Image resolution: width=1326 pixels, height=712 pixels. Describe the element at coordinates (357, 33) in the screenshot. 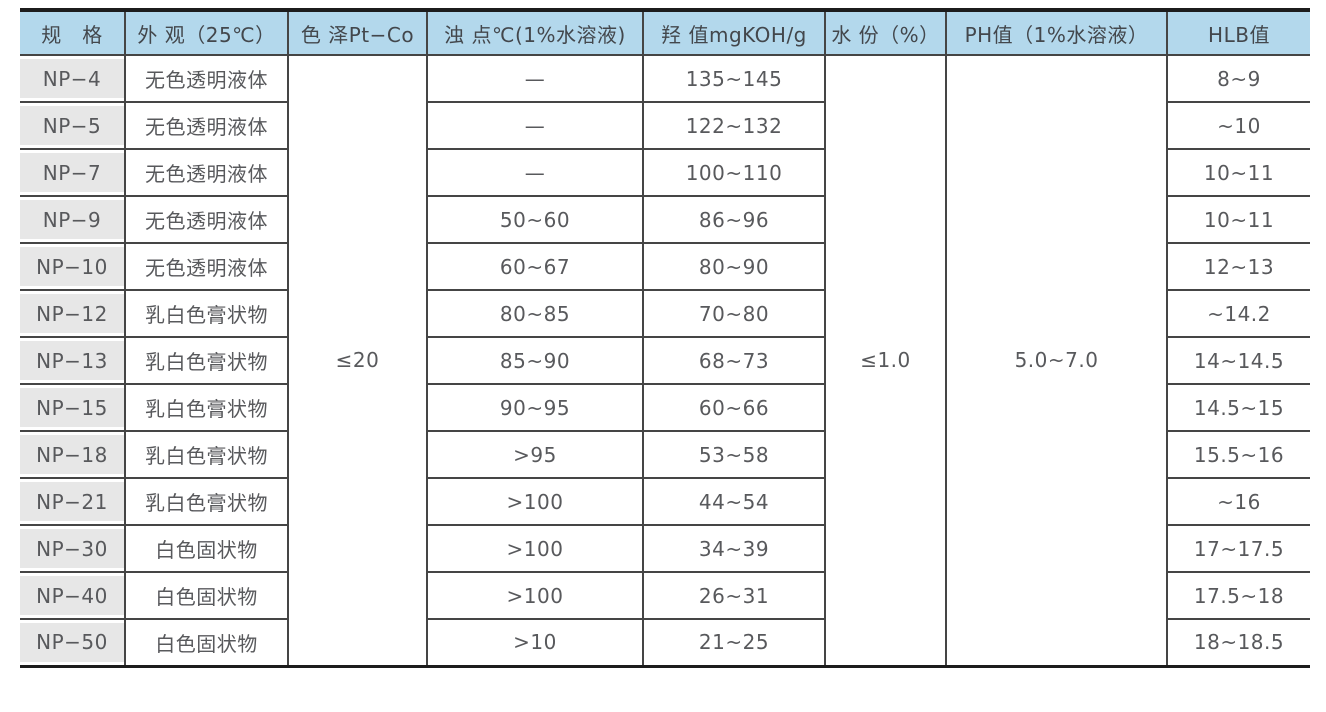

I see `col-header-color: 色 泽Pt−Co` at that location.